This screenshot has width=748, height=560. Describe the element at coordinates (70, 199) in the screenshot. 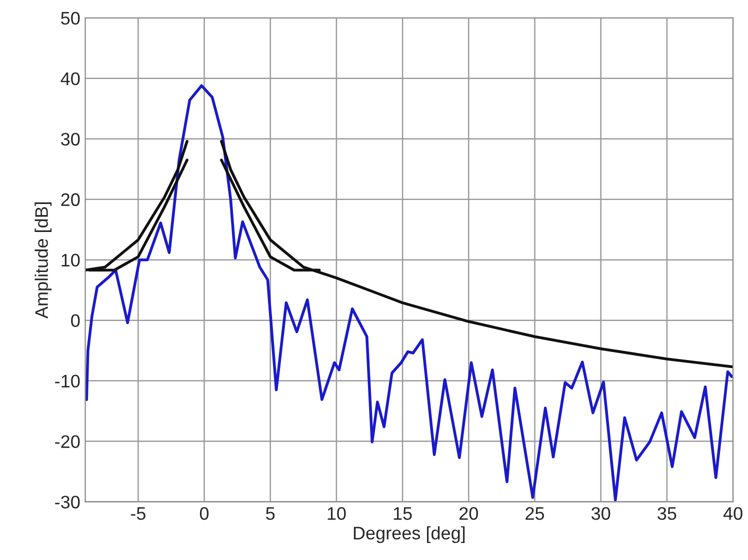

I see `y-tick-label: 20` at that location.